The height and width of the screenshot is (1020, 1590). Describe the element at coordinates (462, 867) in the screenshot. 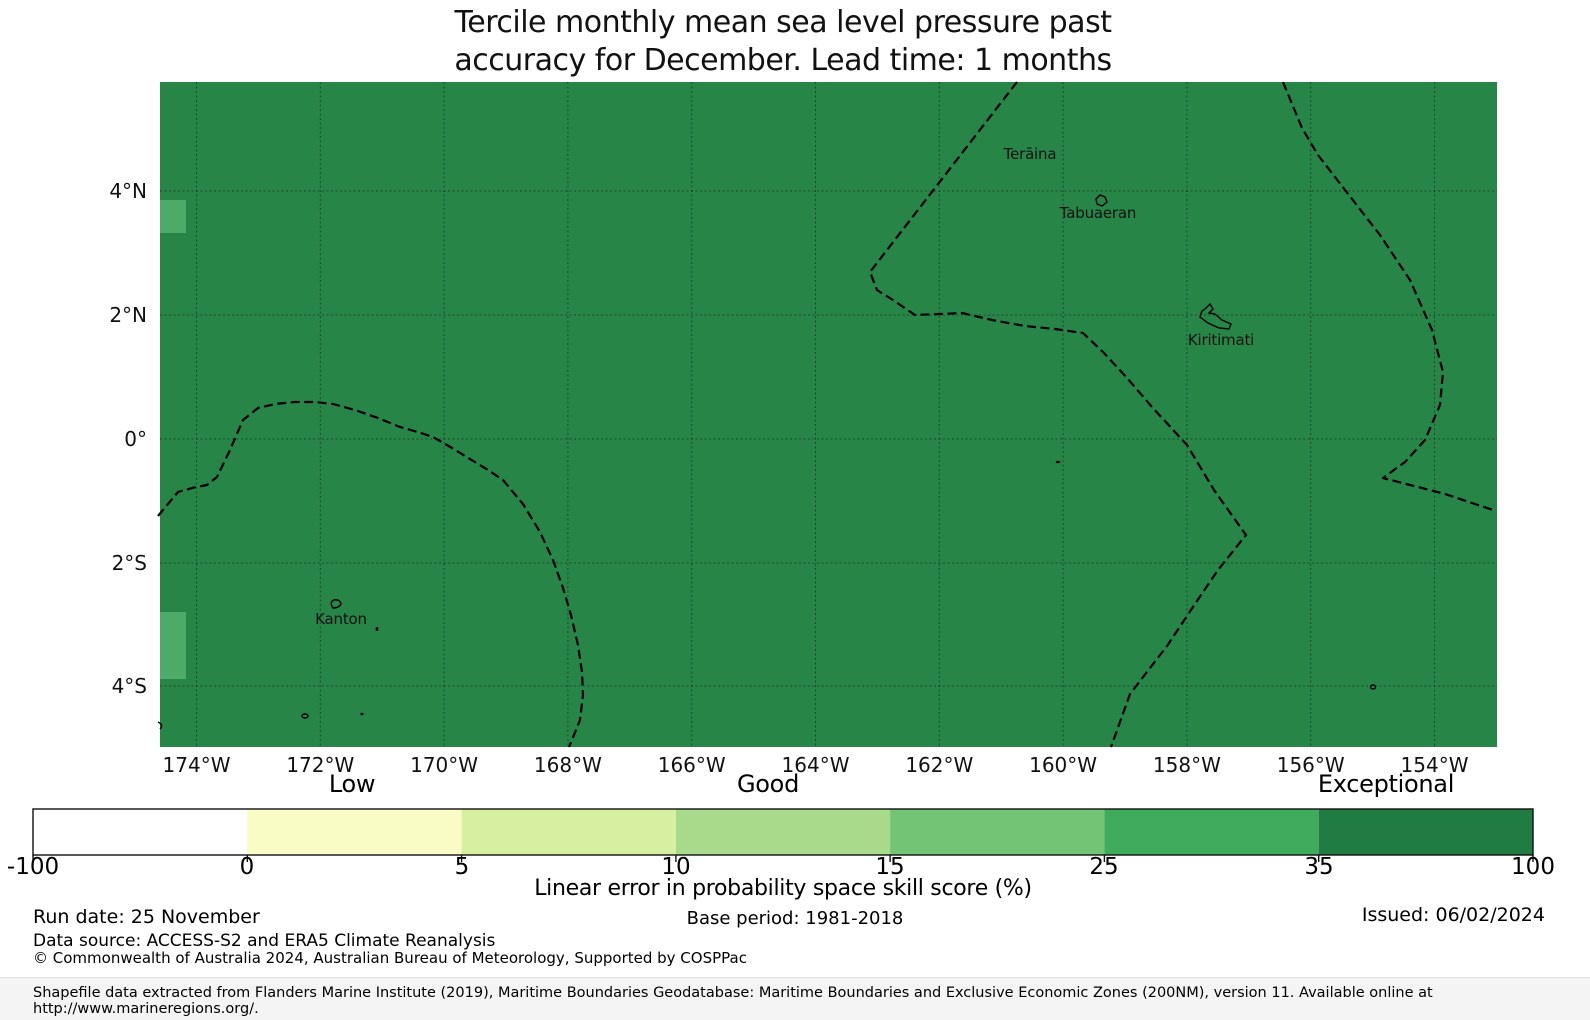

I see `colorbar-tick-label: 5` at that location.